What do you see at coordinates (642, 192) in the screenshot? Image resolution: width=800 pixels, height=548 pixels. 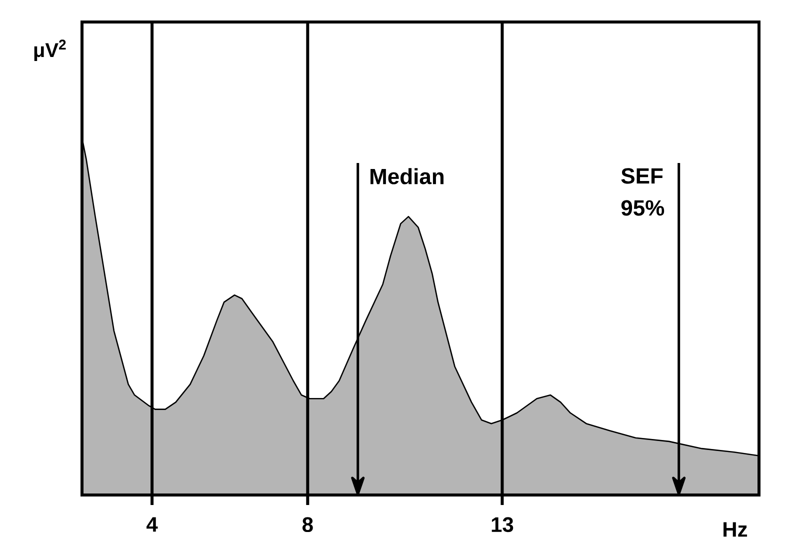 I see `ref-line-label: SEF 95%` at bounding box center [642, 192].